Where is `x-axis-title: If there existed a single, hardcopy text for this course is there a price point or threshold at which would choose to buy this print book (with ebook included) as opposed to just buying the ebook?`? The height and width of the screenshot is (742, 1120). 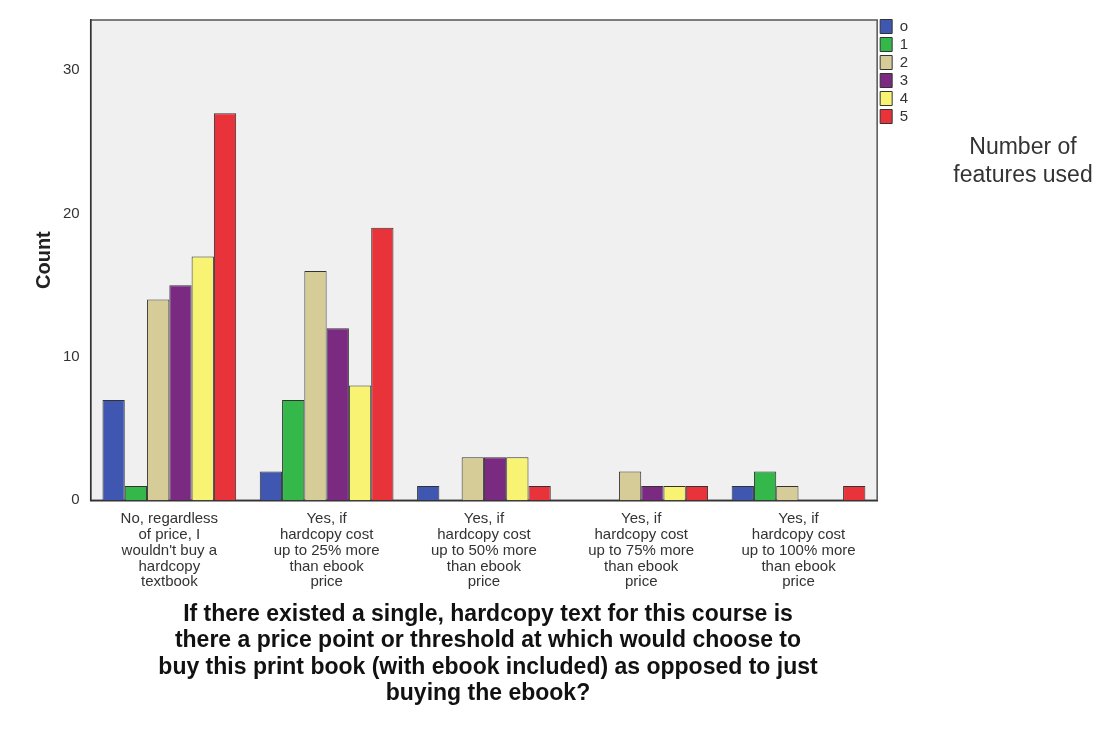 x-axis-title: If there existed a single, hardcopy text for this course is there a price point or threshold at which would choose to buy this print book (with ebook included) as opposed to just buying the ebook? is located at coordinates (488, 653).